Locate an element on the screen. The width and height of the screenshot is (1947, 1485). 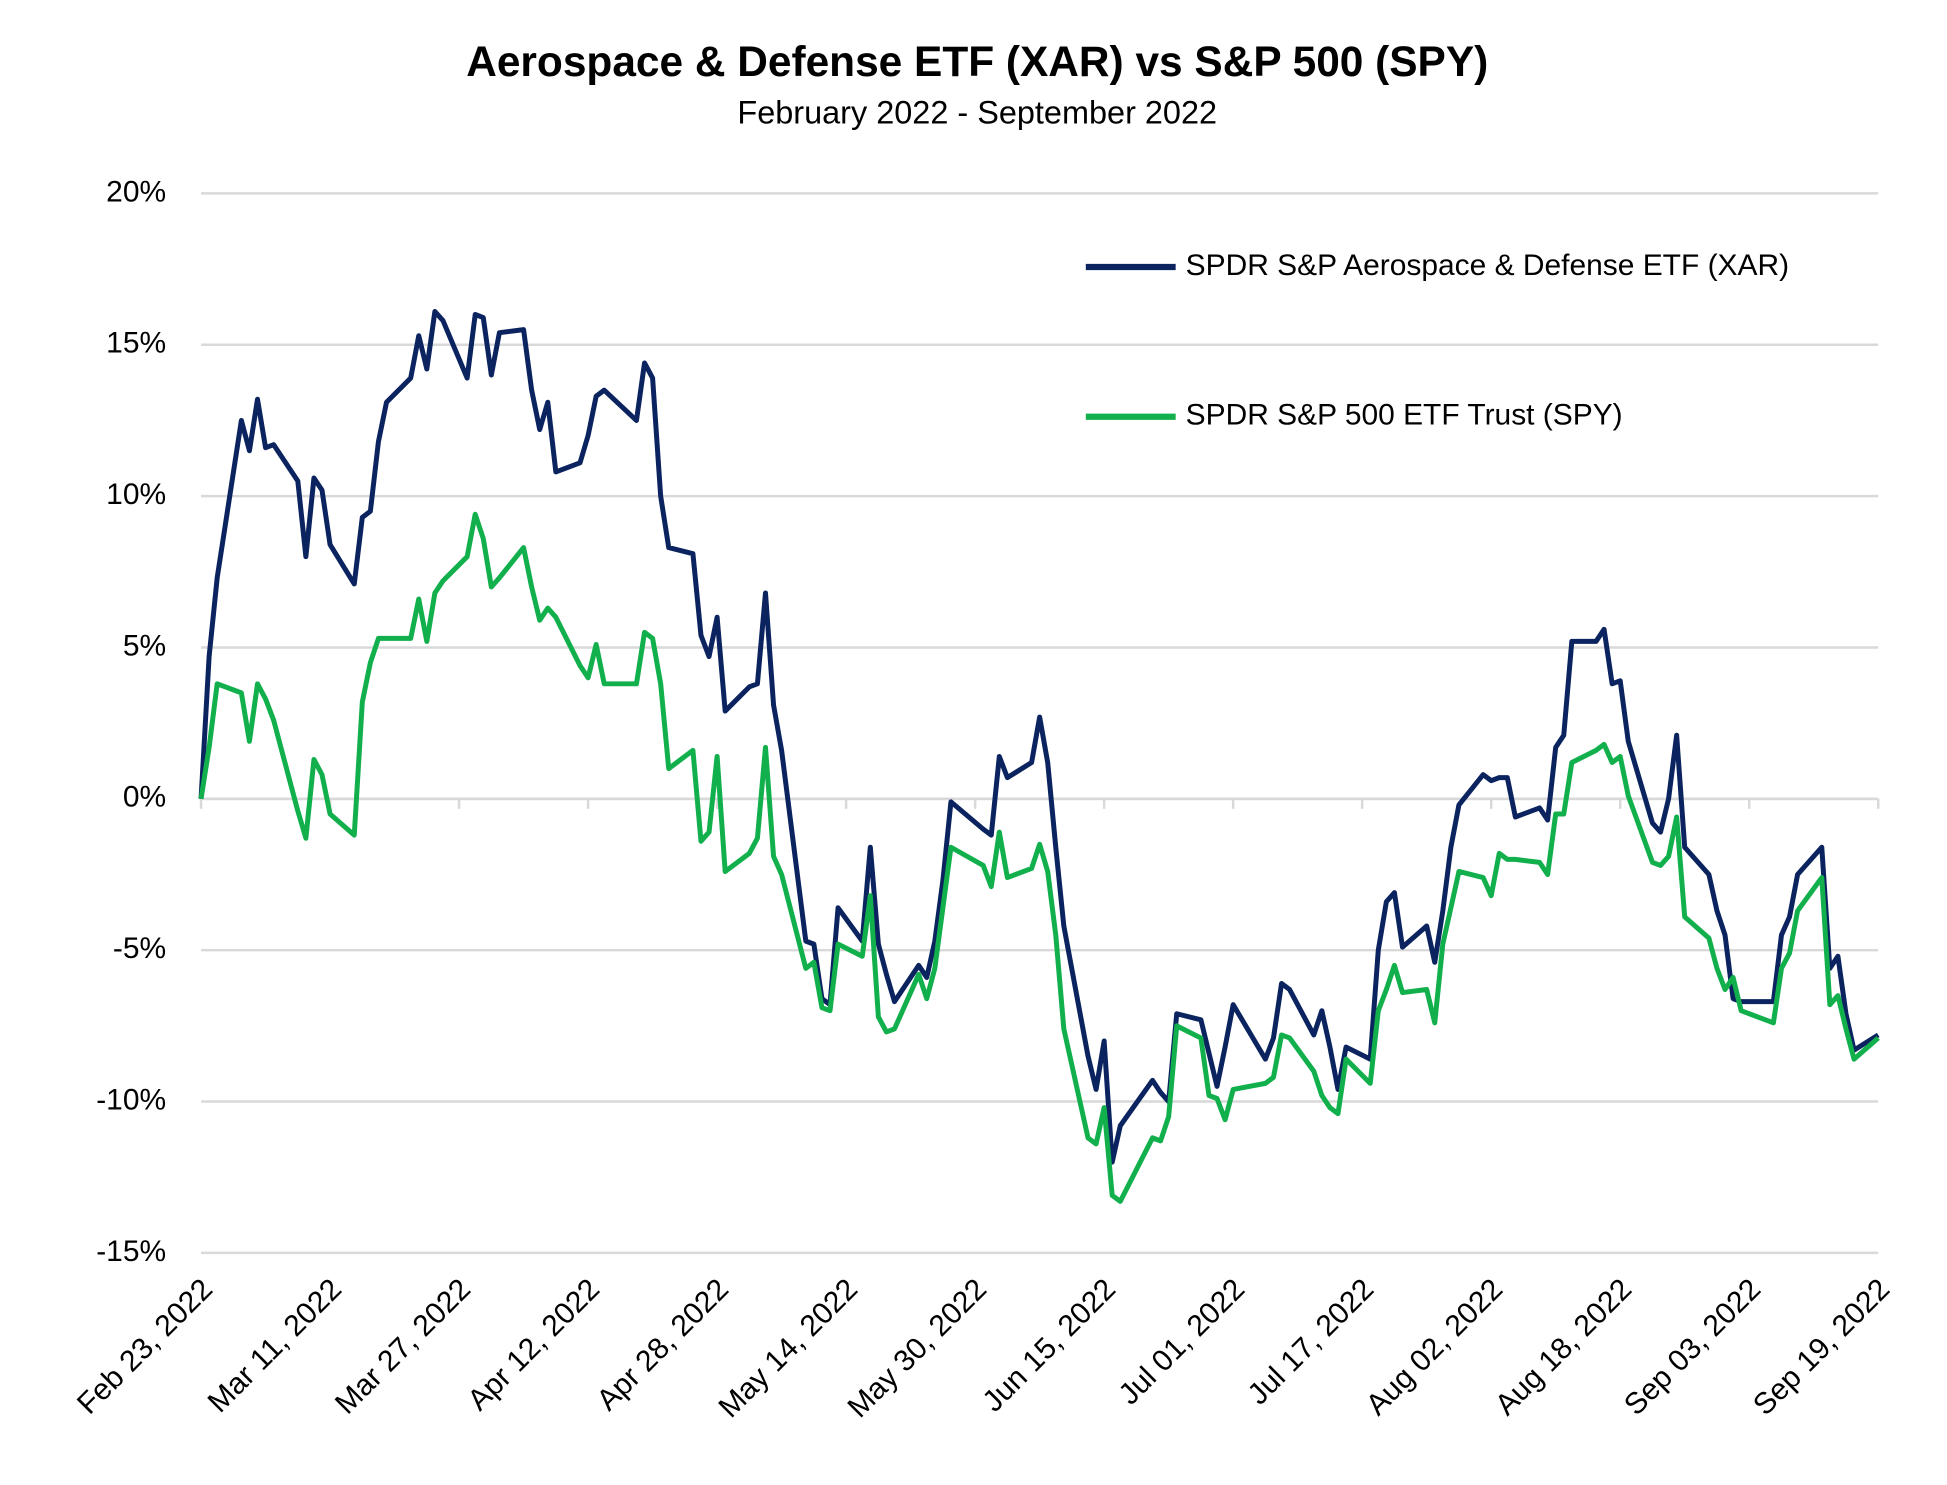
y-tick-label: 20% is located at coordinates (136, 191).